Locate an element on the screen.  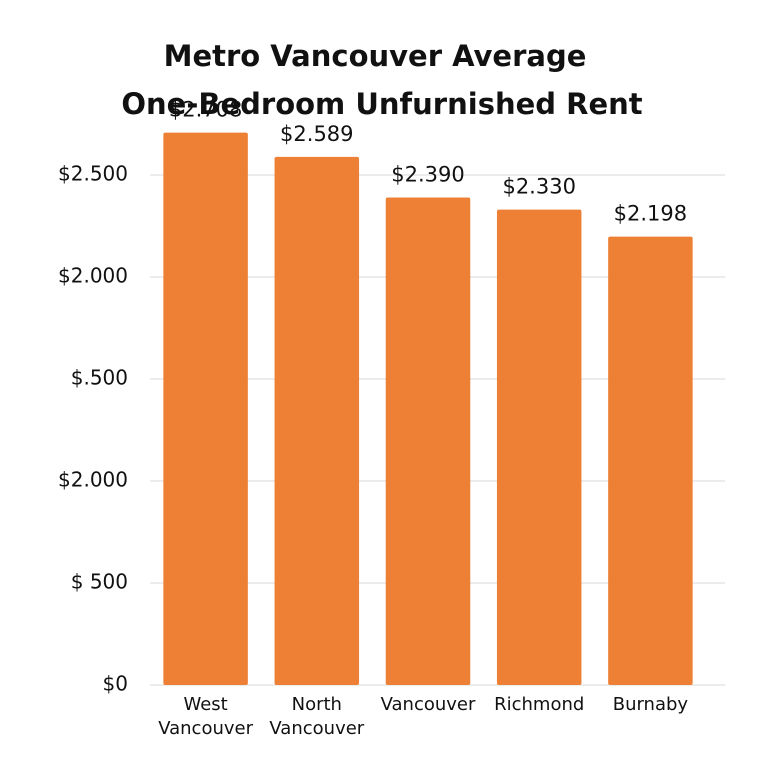
x-tick-label: Richmond is located at coordinates (539, 704).